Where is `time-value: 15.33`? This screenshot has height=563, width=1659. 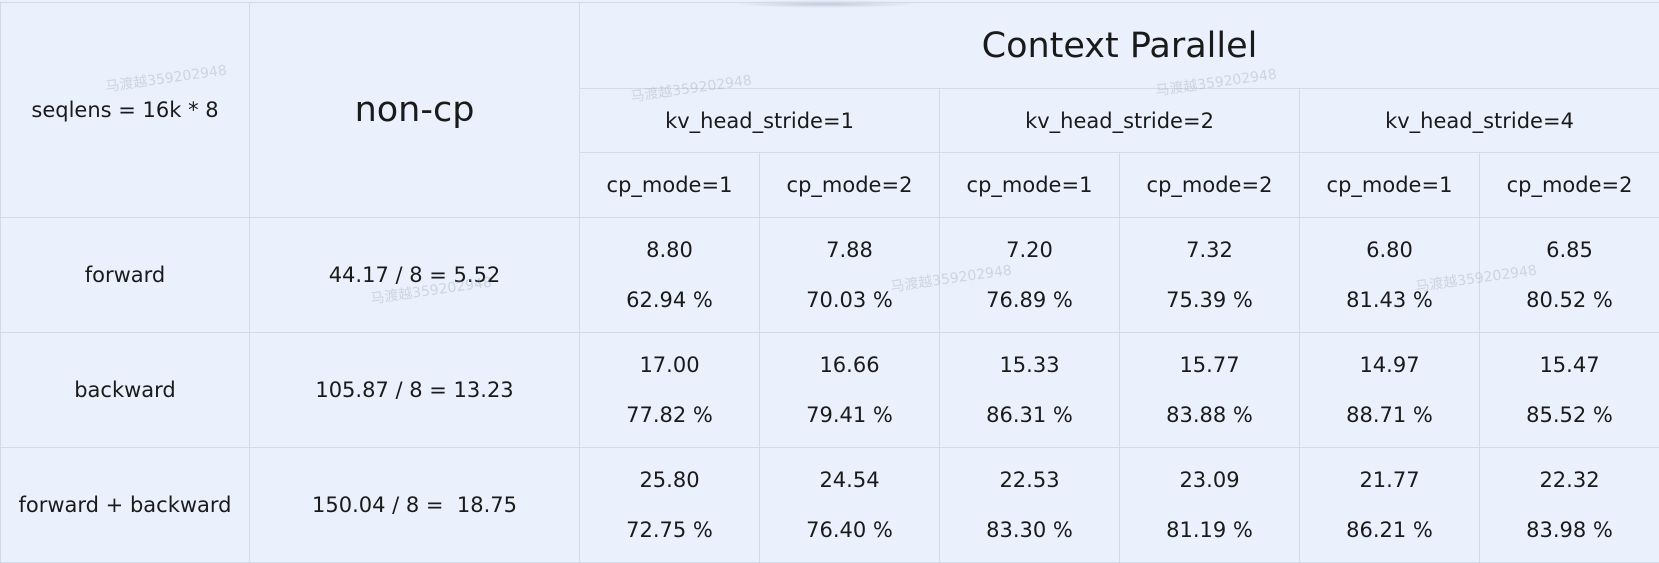 time-value: 15.33 is located at coordinates (1029, 365).